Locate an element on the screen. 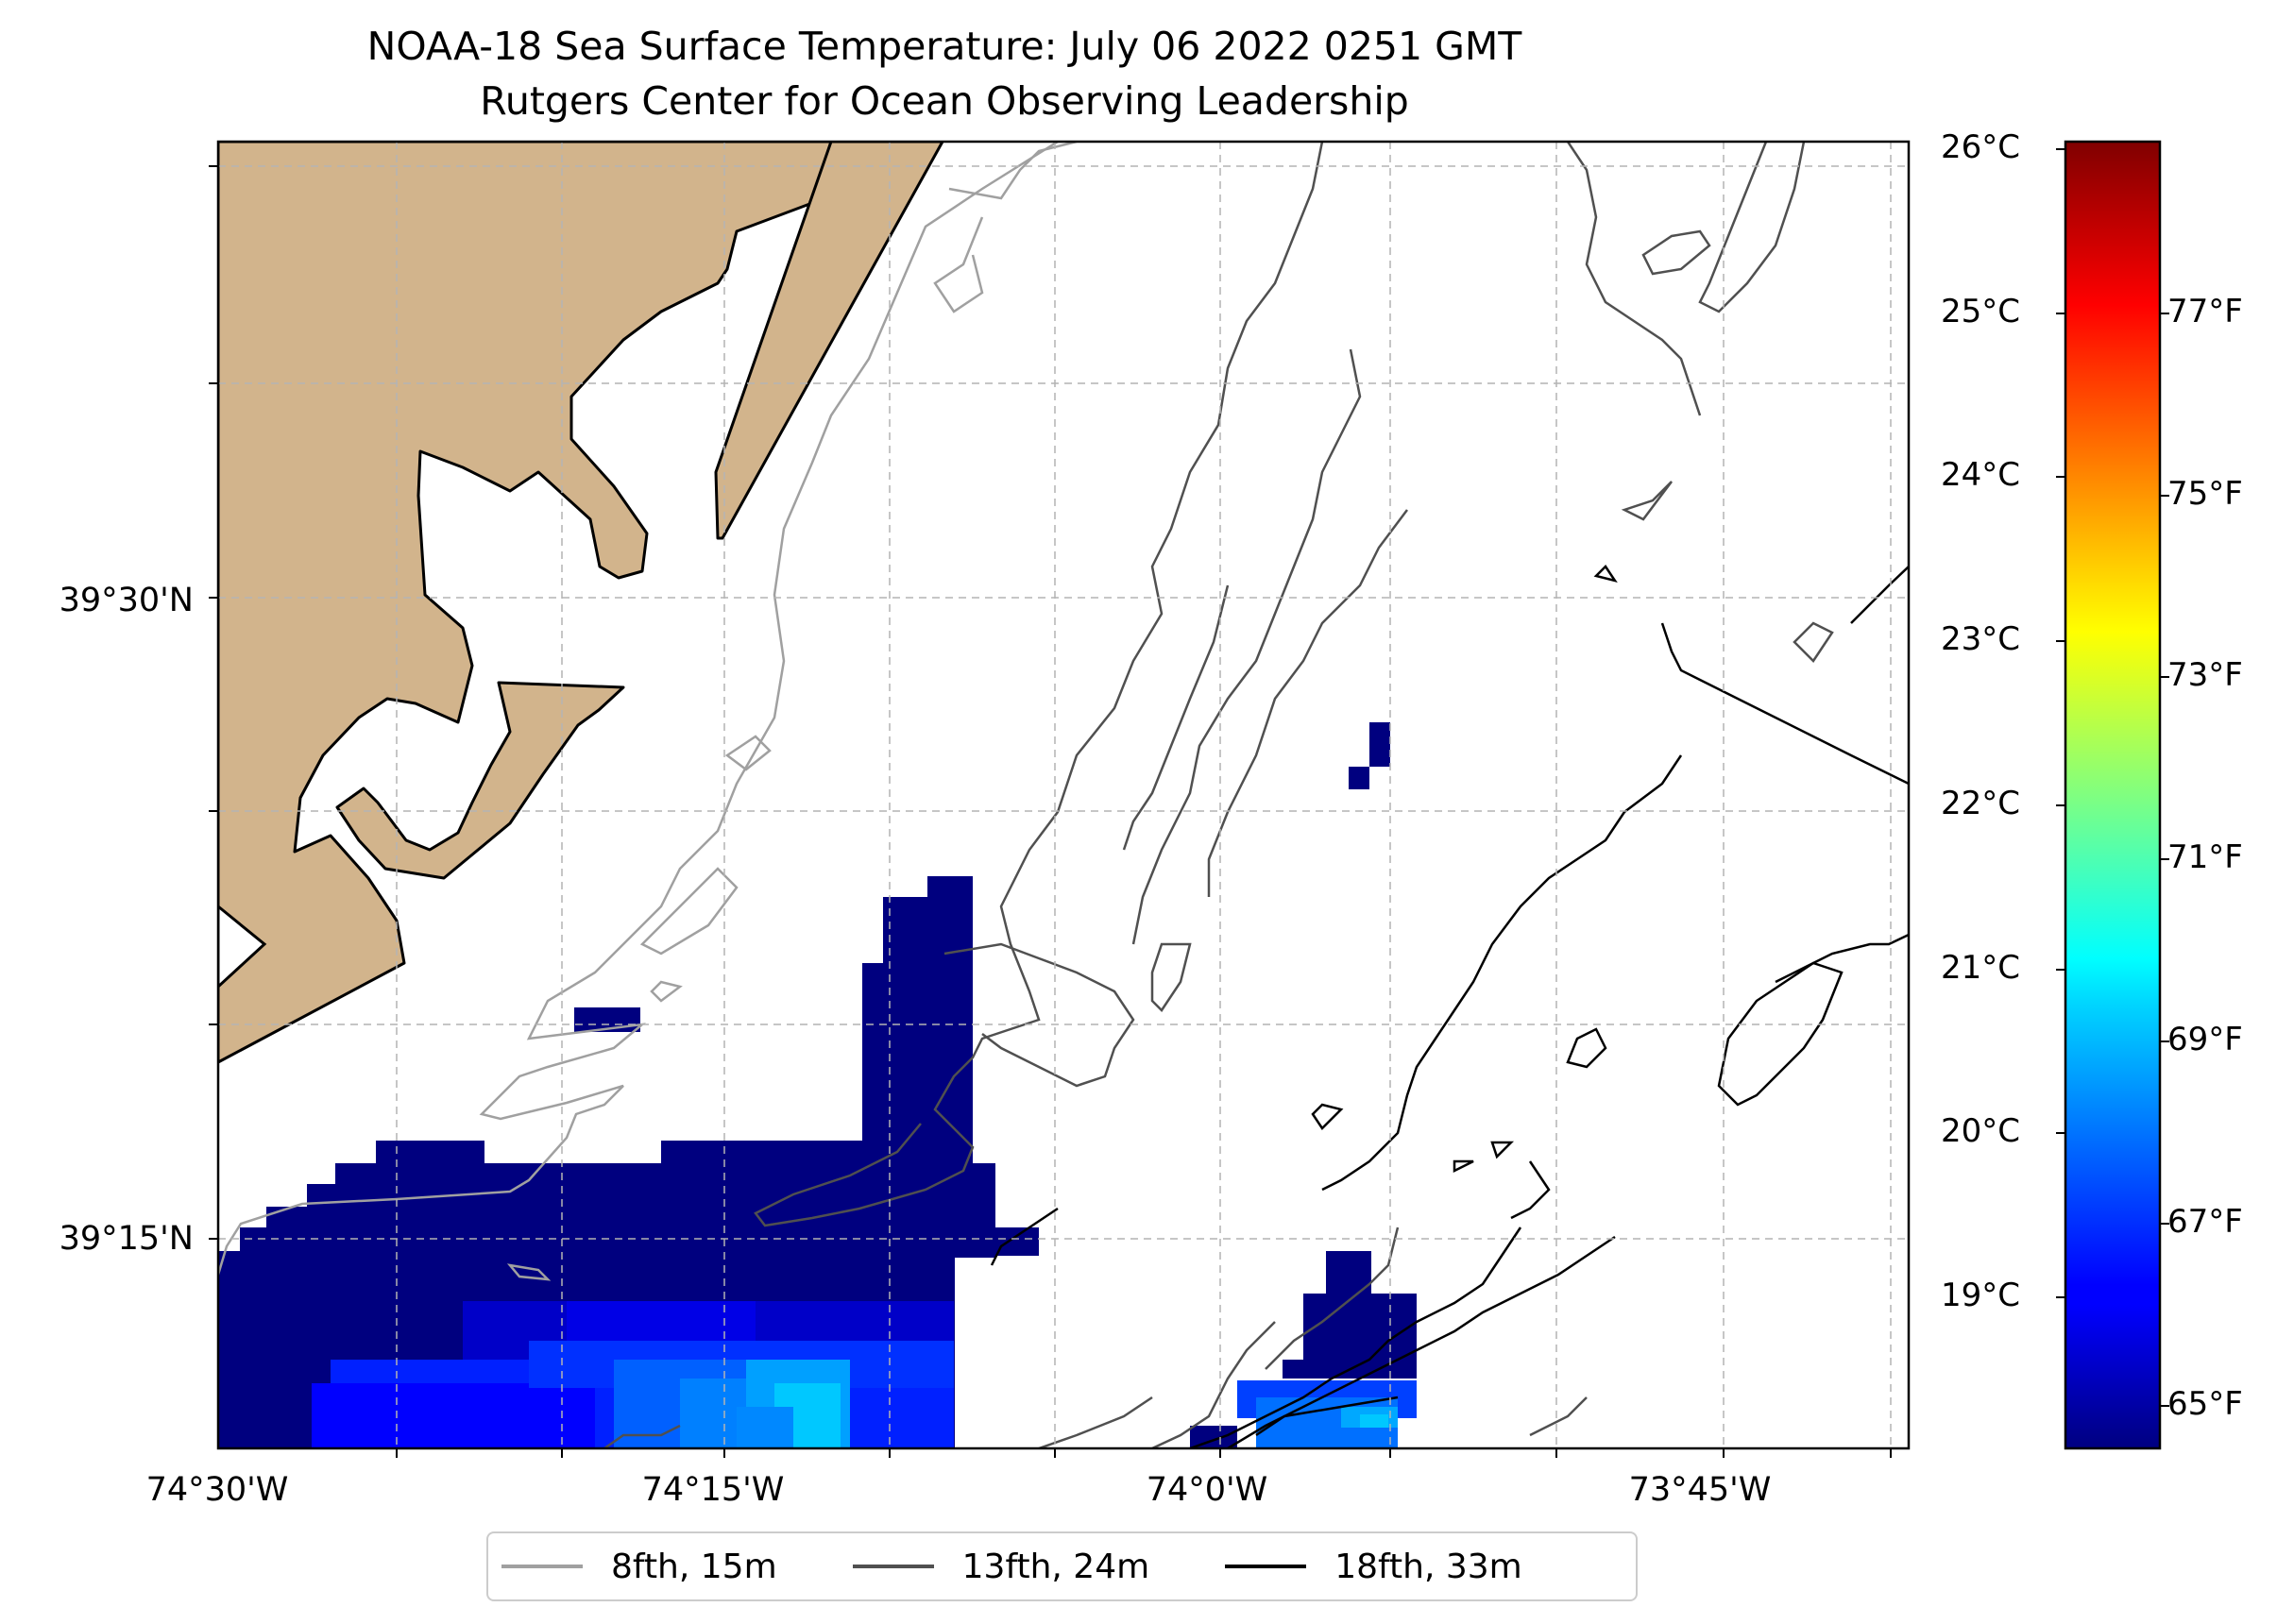 The height and width of the screenshot is (1624, 2294). colorbar is located at coordinates (2113, 795).